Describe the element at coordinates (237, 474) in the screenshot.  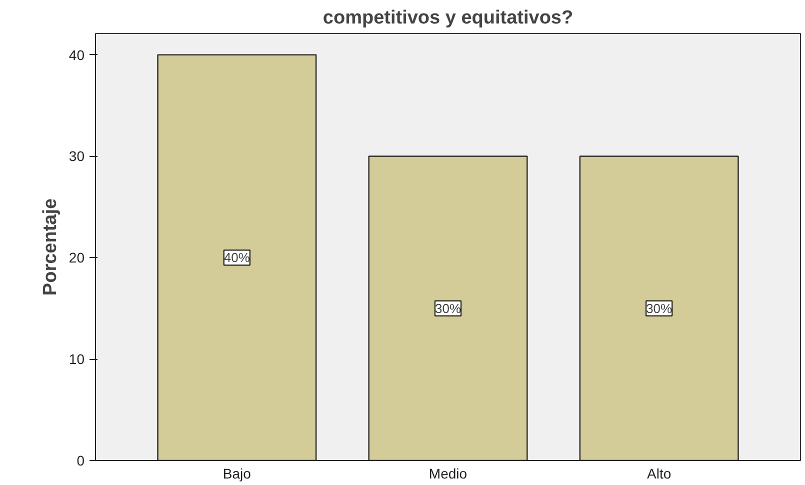
I see `x-tick-label: Bajo` at that location.